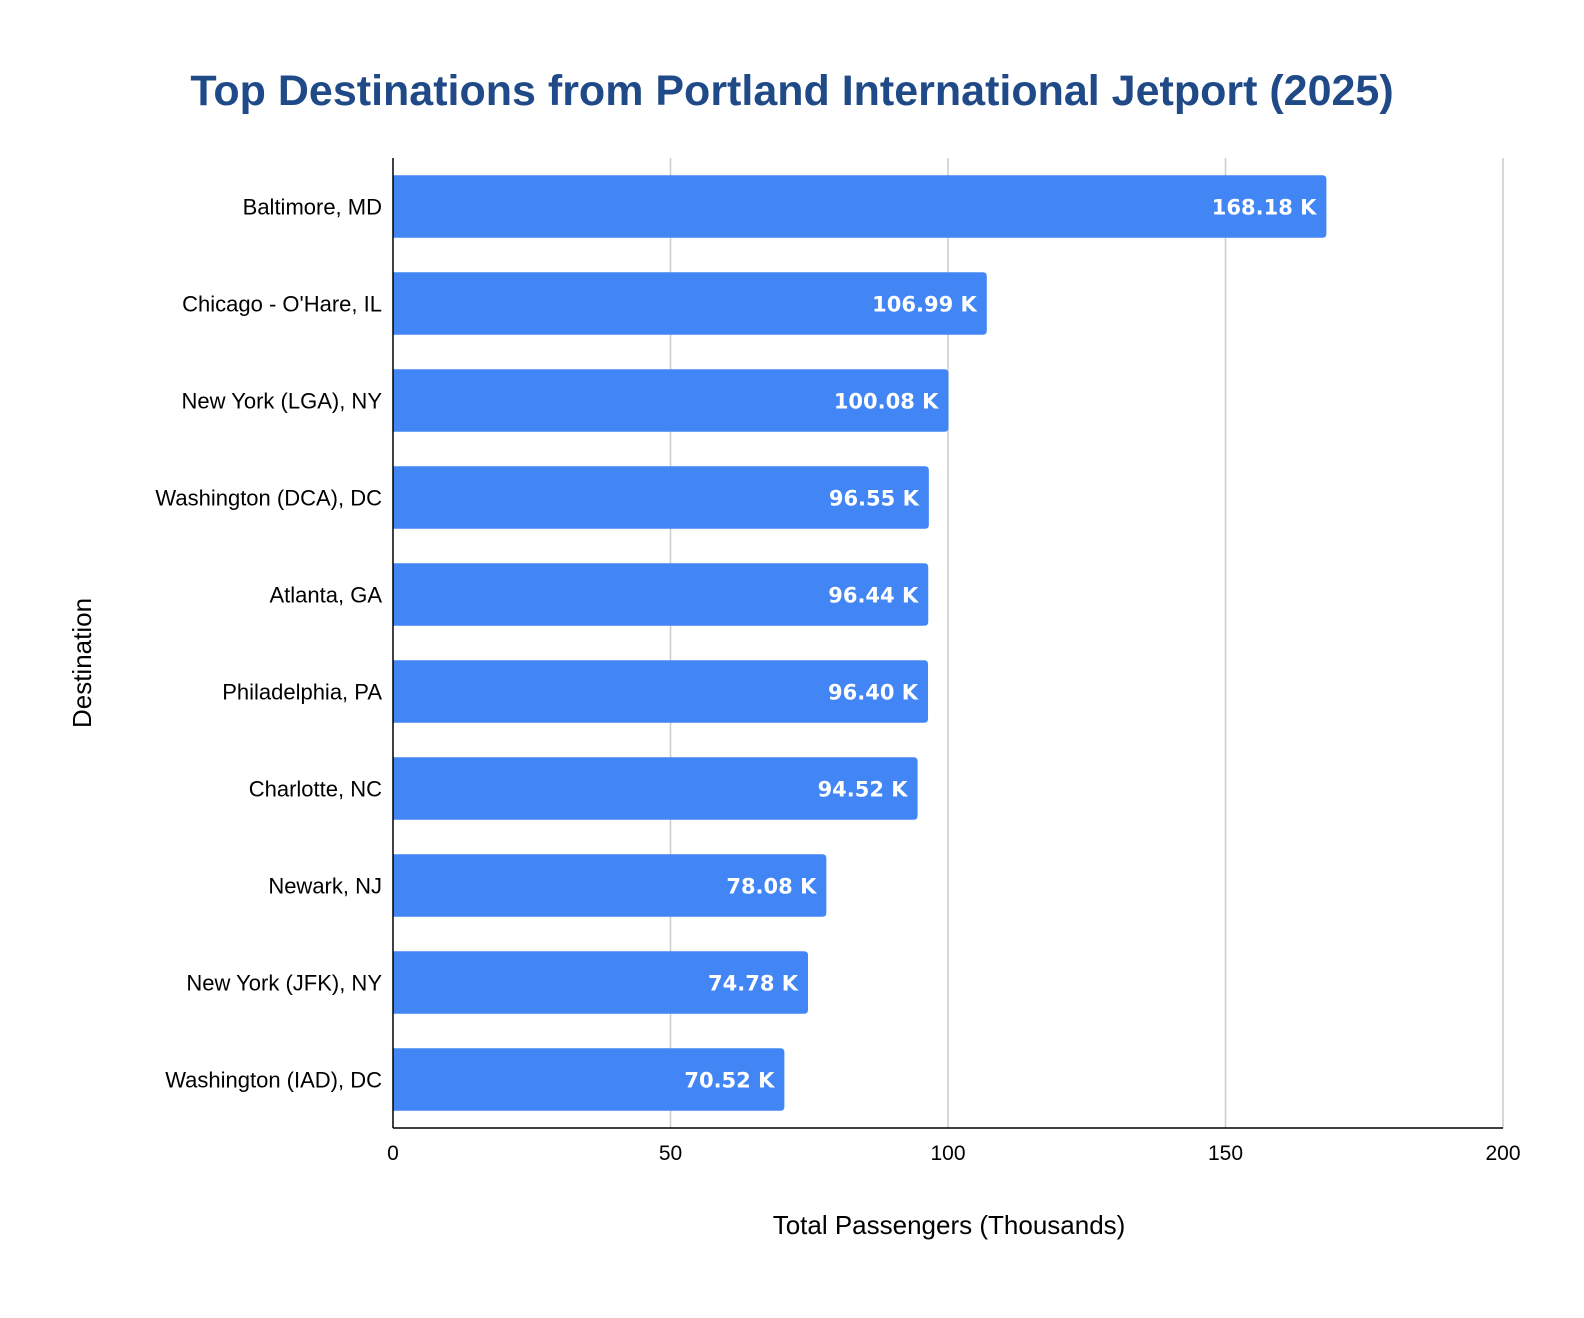 The height and width of the screenshot is (1318, 1584). What do you see at coordinates (670, 1153) in the screenshot?
I see `x-tick-label: 50` at bounding box center [670, 1153].